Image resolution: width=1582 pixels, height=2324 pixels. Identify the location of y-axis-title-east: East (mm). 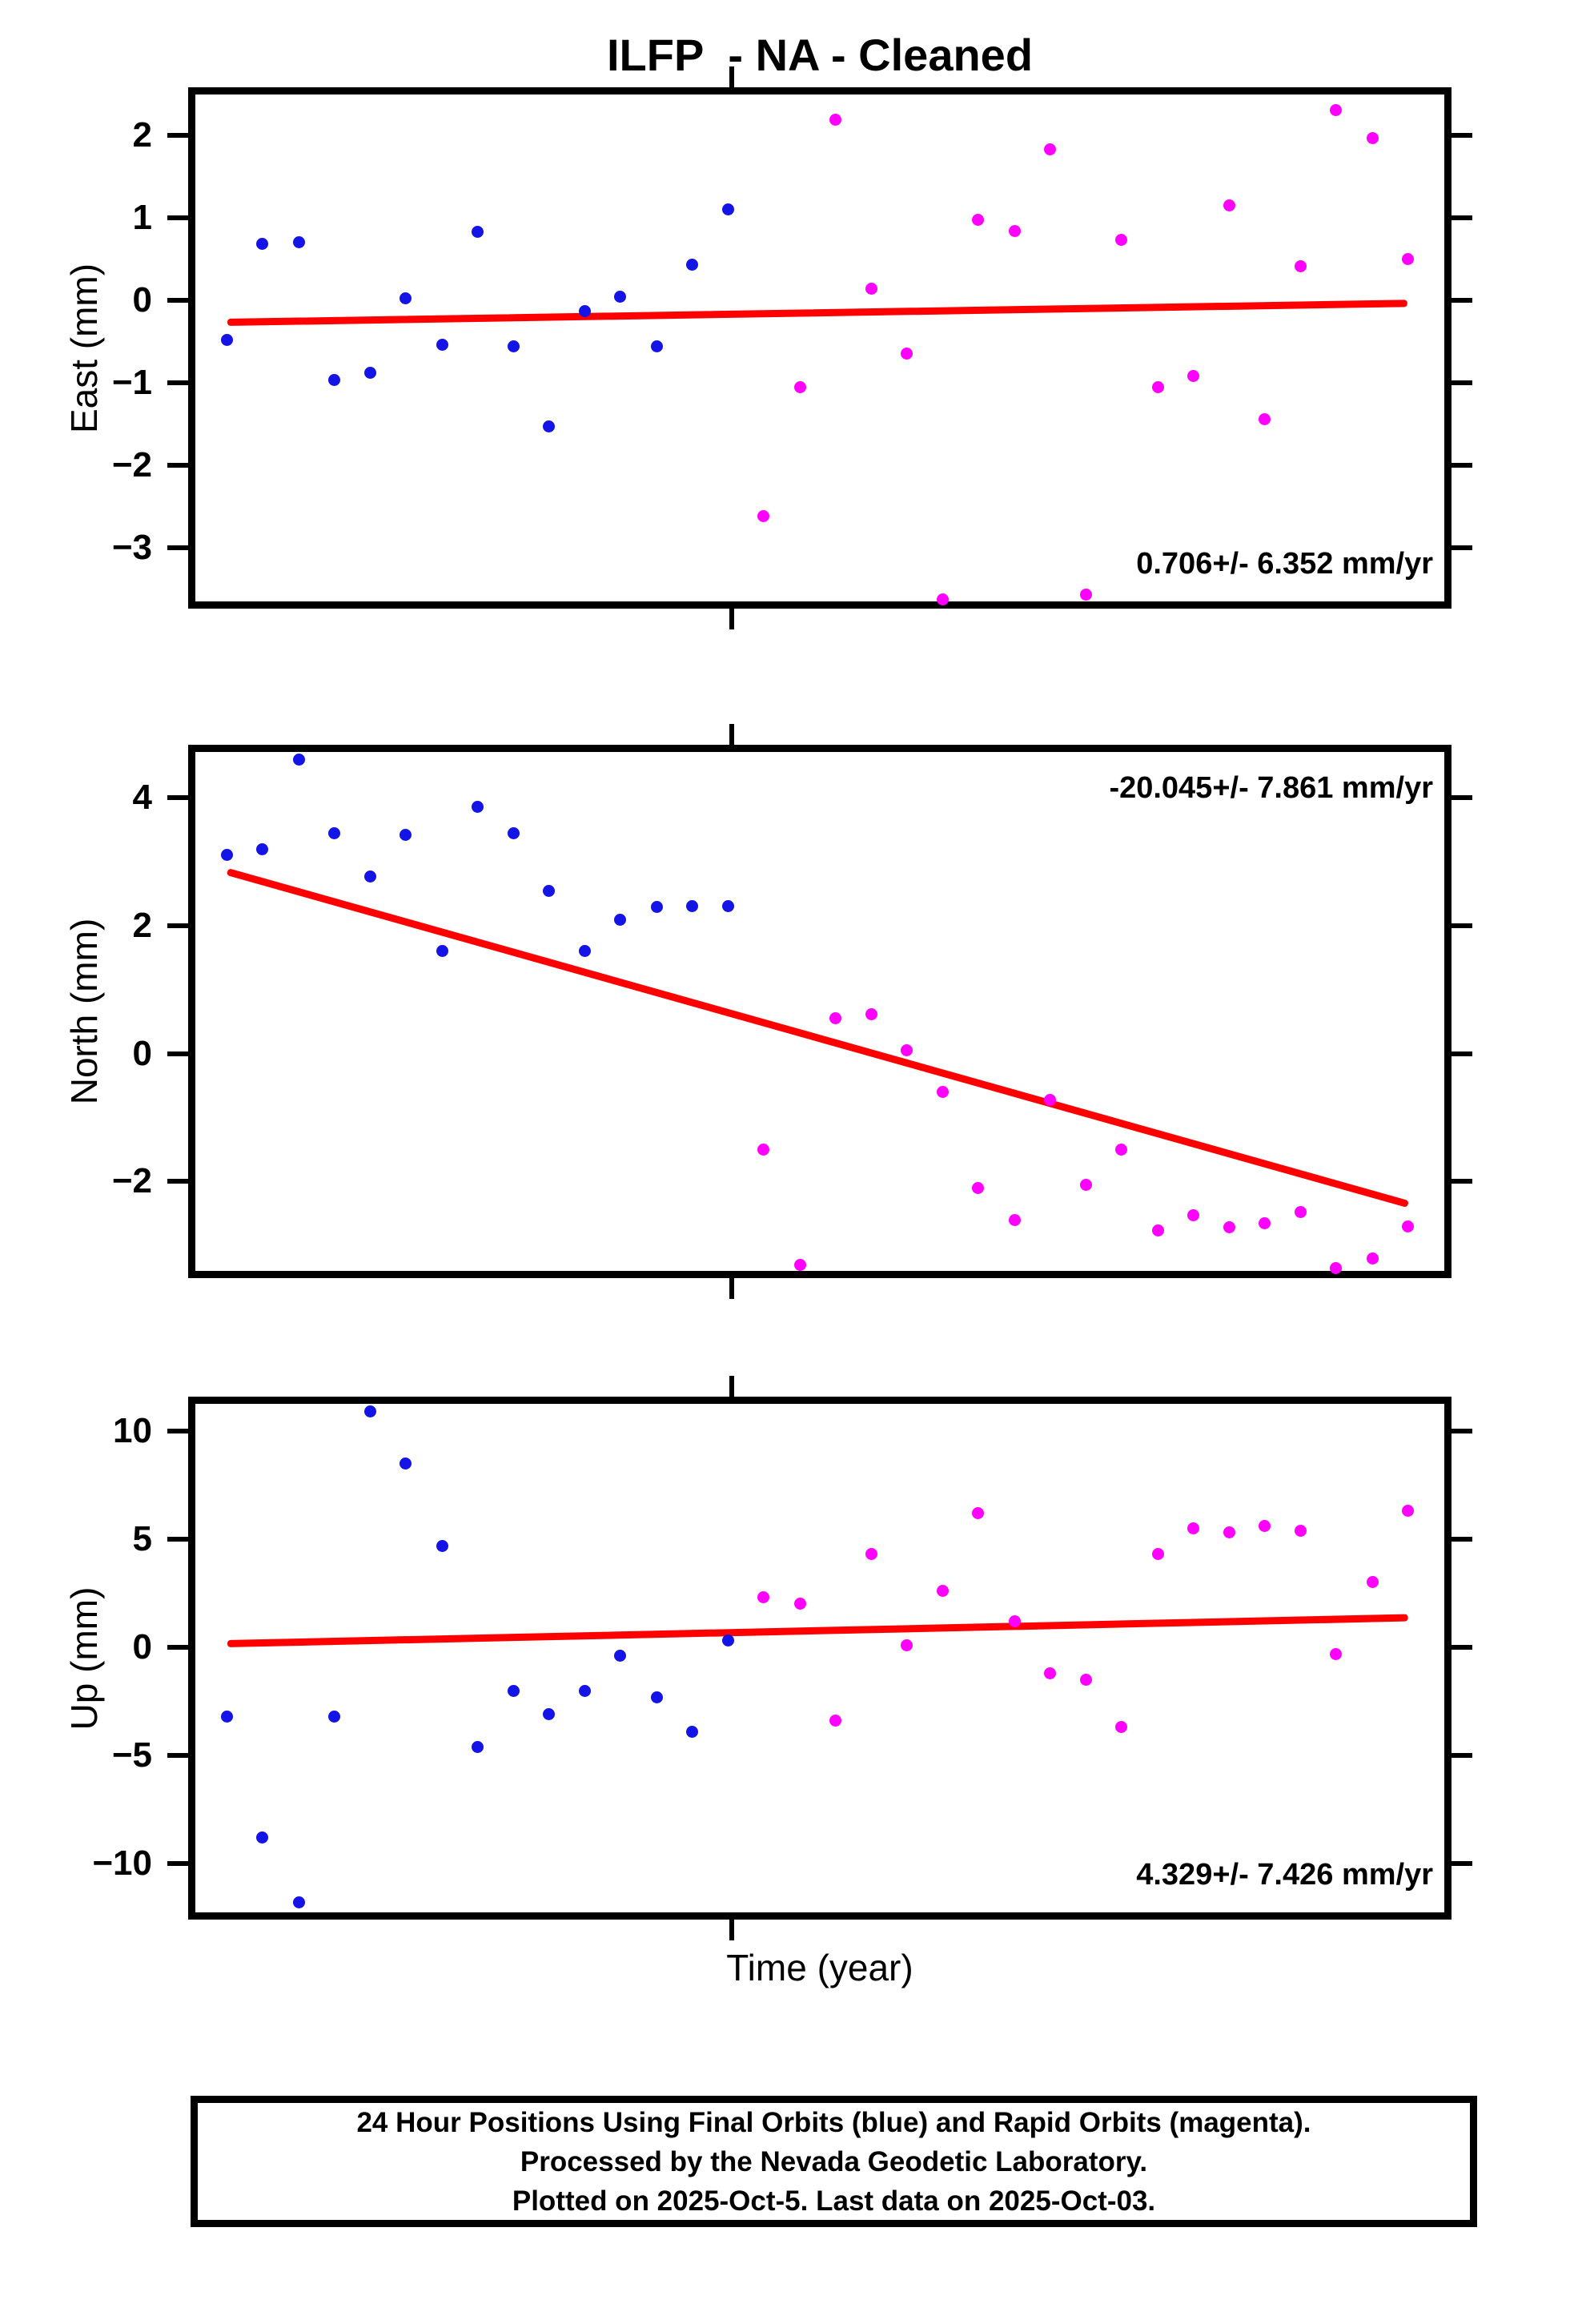
(84, 348).